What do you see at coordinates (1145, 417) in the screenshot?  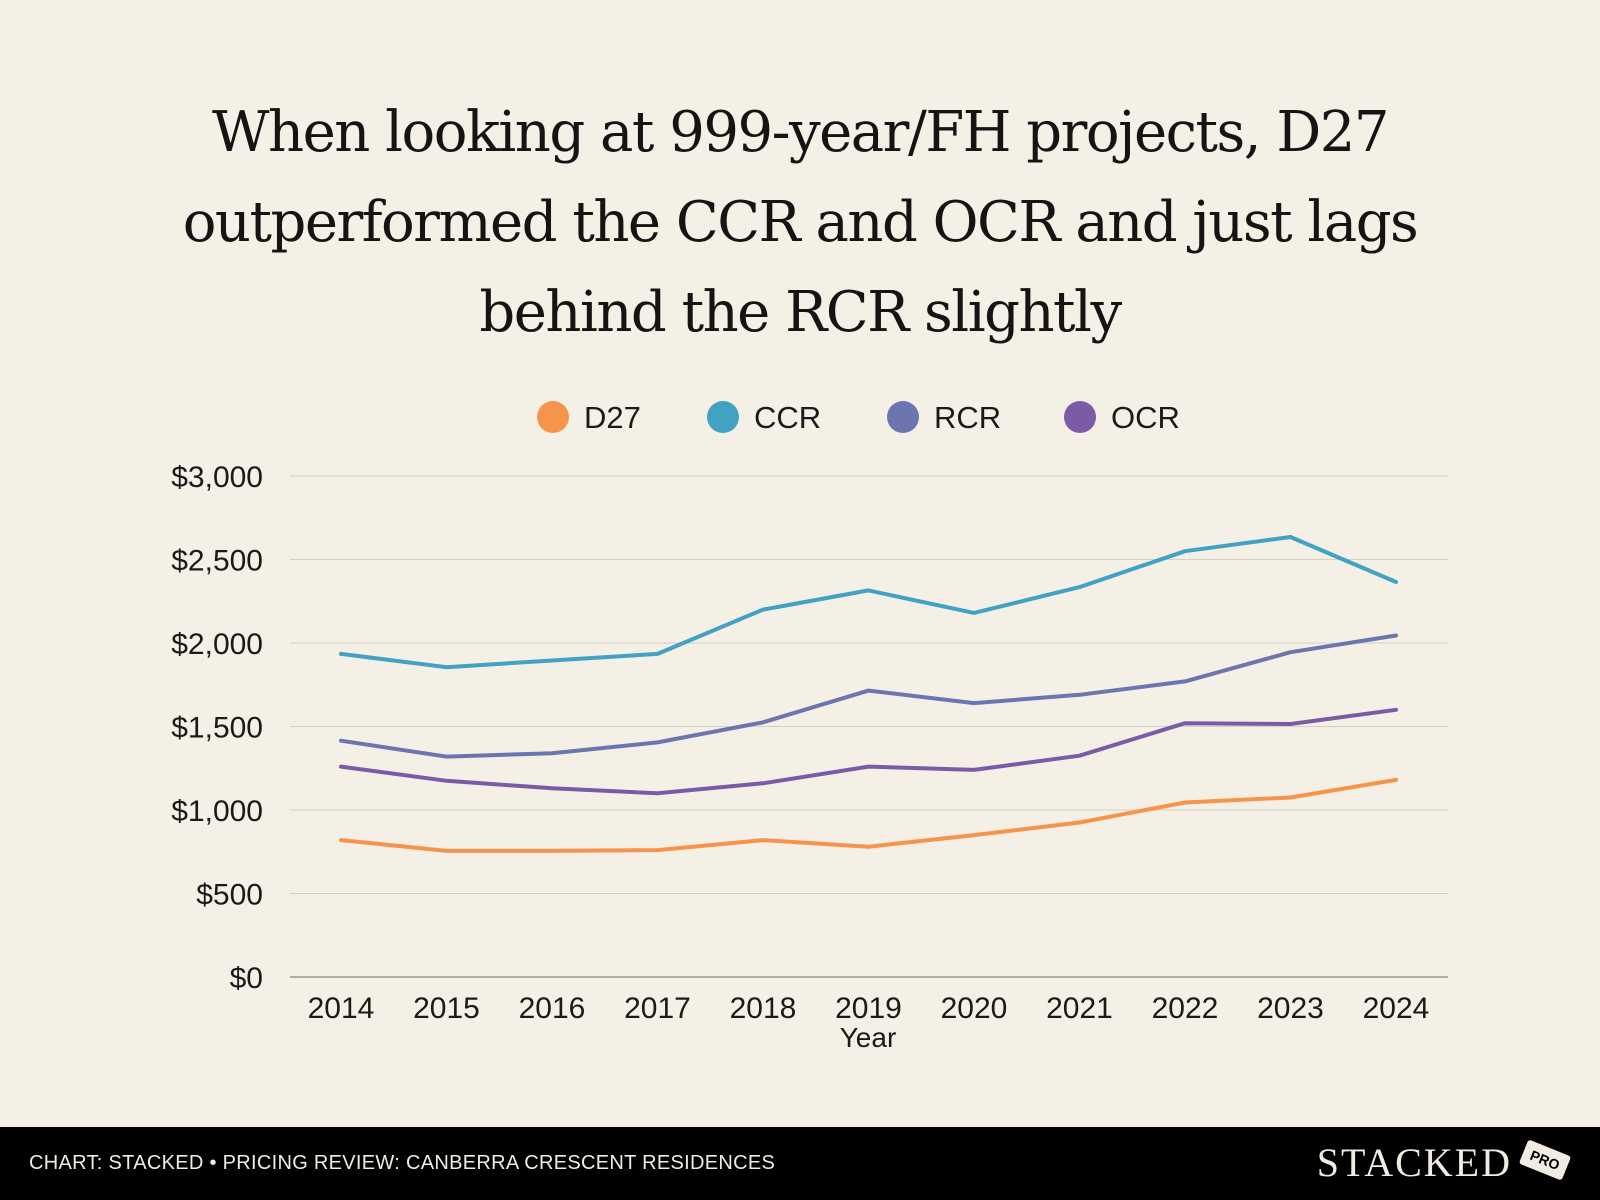 I see `legend-label-ocr: OCR` at bounding box center [1145, 417].